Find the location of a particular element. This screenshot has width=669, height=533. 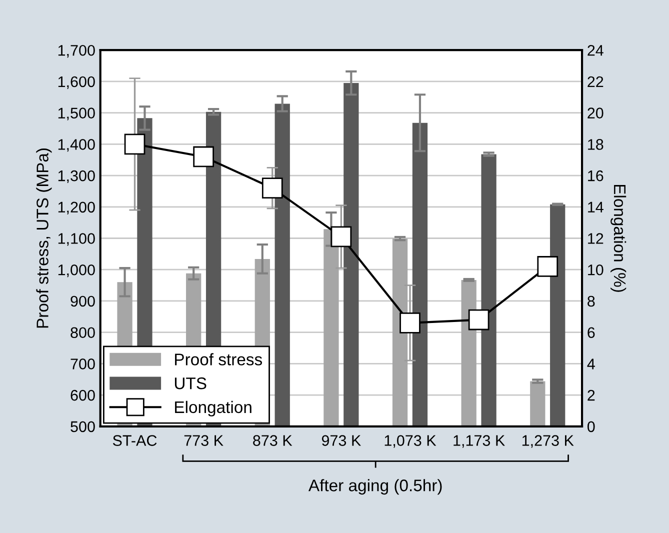

y-tick-label: 900 is located at coordinates (82, 301).